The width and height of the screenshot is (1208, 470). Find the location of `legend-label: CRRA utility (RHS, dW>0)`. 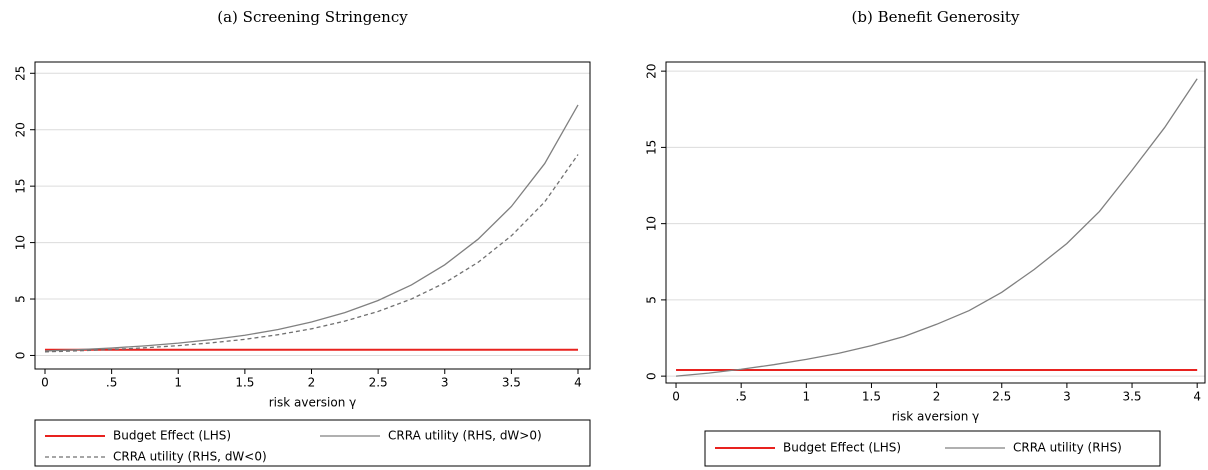

legend-label: CRRA utility (RHS, dW>0) is located at coordinates (465, 436).